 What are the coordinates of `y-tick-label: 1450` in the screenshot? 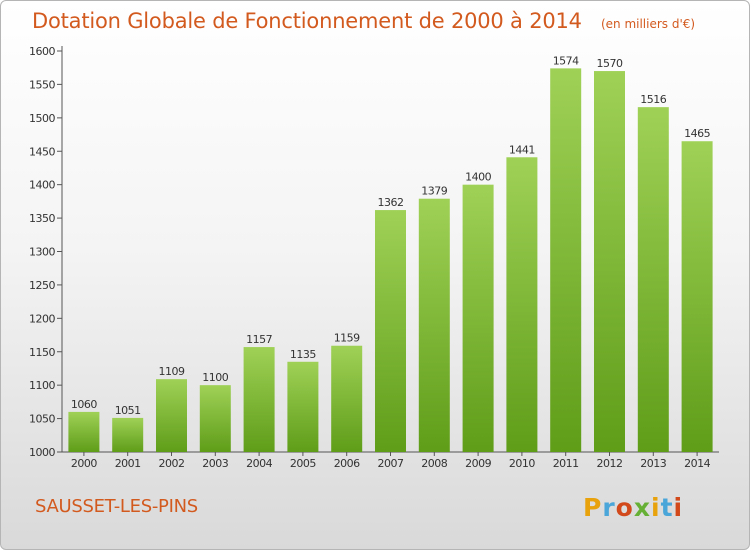 It's located at (42, 151).